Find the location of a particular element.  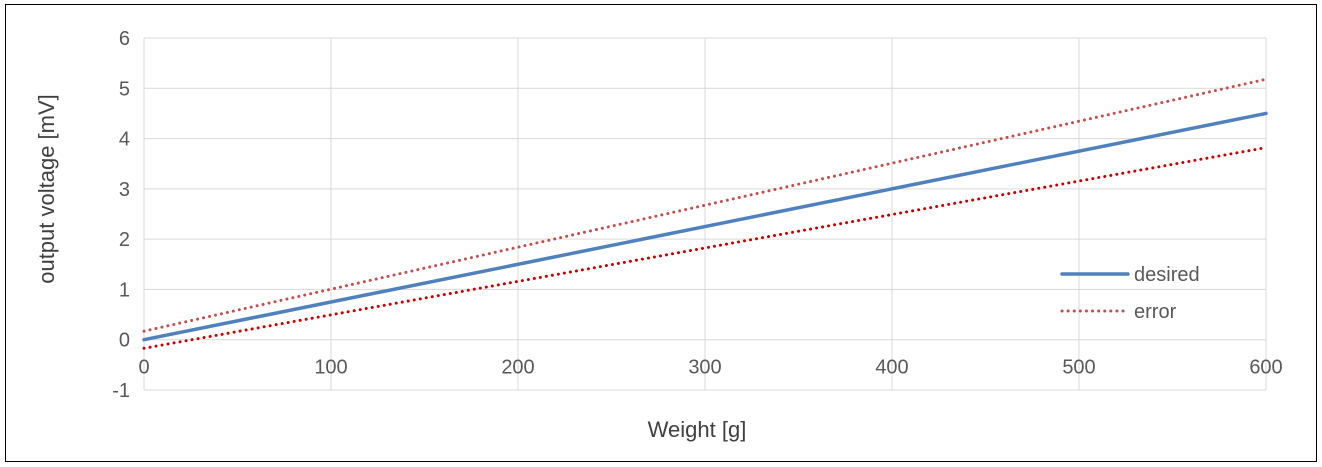

legend: desired error is located at coordinates (1130, 293).